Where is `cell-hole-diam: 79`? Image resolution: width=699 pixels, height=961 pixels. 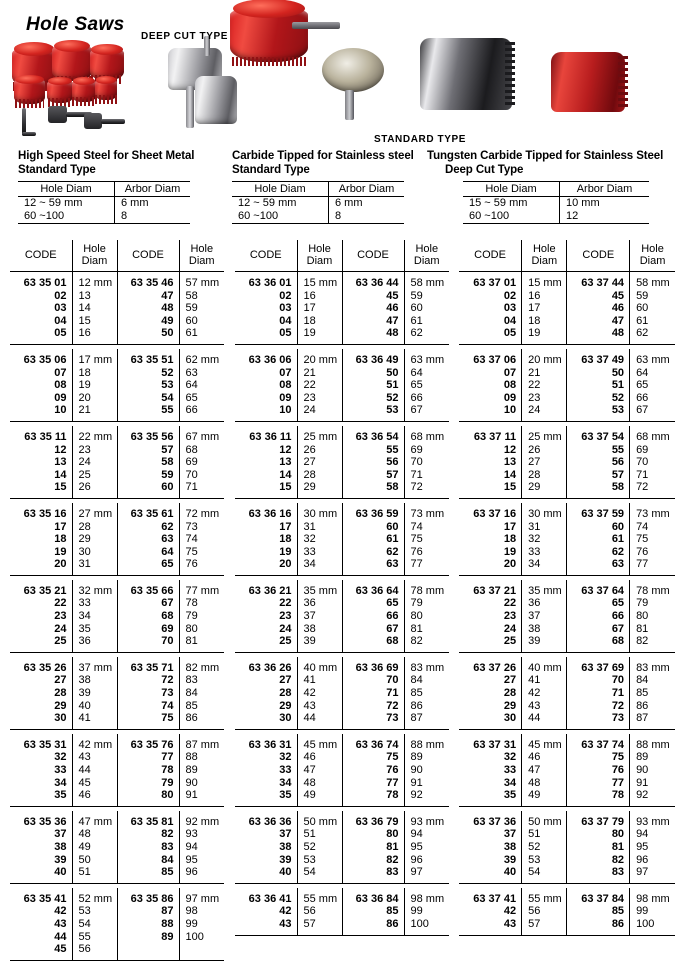 cell-hole-diam: 79 is located at coordinates (652, 604).